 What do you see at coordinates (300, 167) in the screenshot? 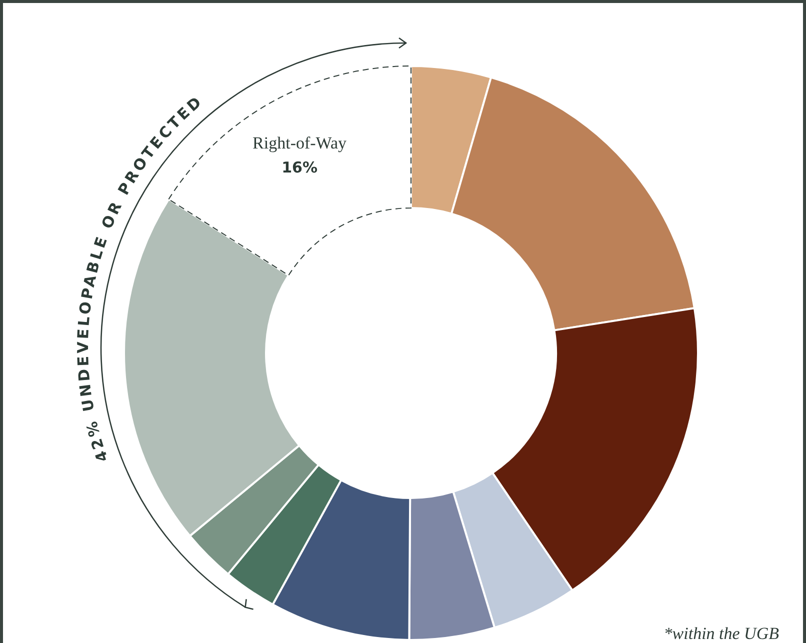
I see `data-label: 16%` at bounding box center [300, 167].